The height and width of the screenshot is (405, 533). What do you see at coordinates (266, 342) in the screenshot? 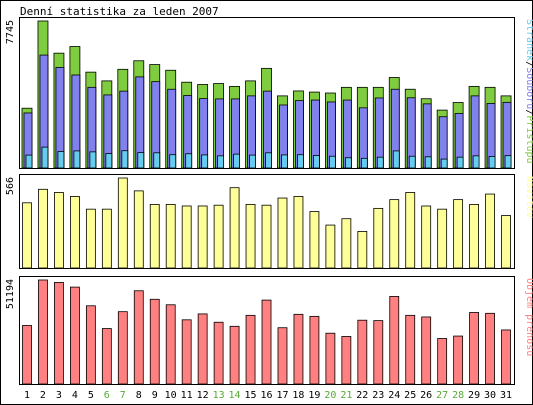
I see `bar-Objem přenosu-day-16` at bounding box center [266, 342].